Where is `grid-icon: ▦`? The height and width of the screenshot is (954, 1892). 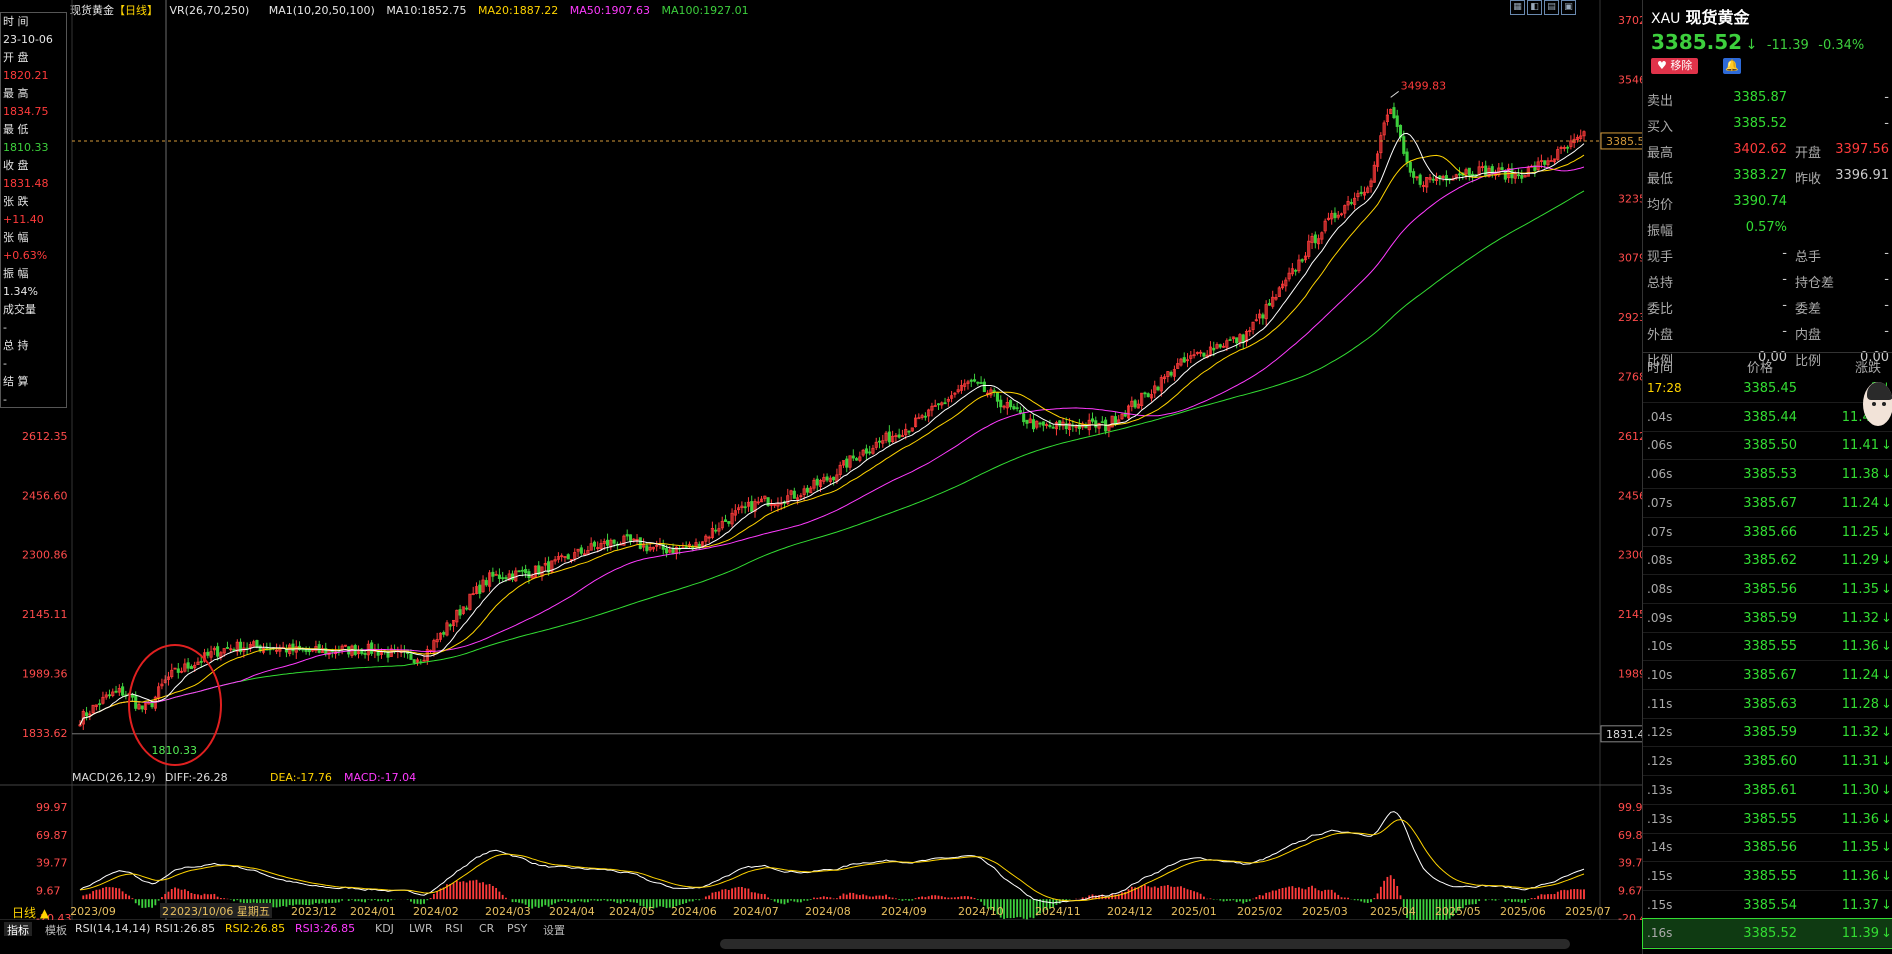 grid-icon: ▦ is located at coordinates (1517, 7).